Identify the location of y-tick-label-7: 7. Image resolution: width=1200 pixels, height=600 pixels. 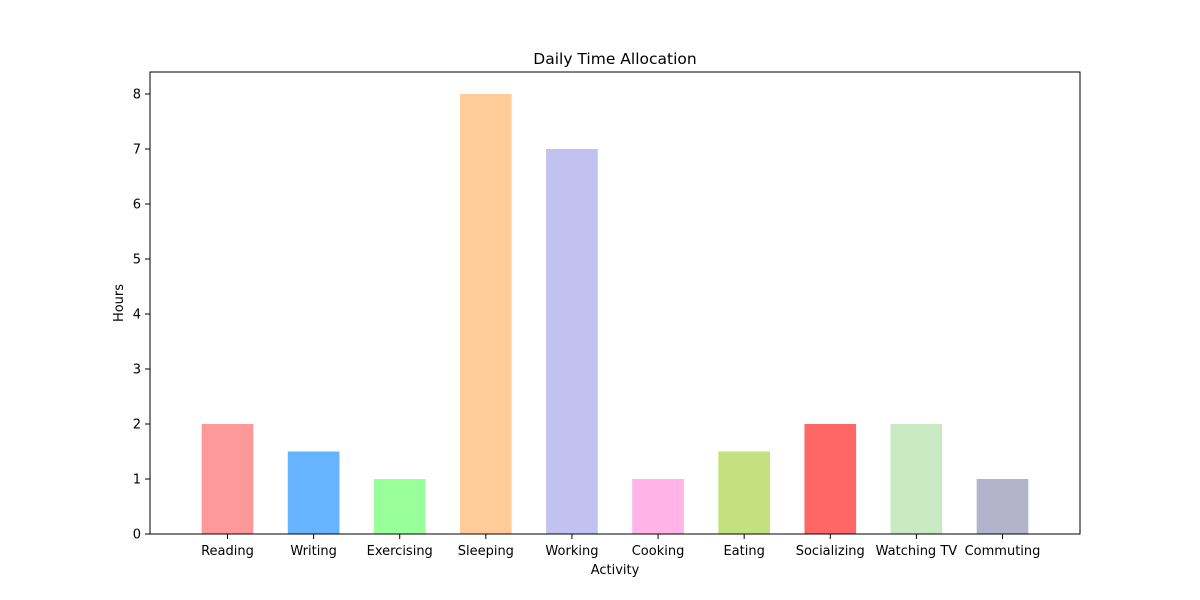
(137, 150).